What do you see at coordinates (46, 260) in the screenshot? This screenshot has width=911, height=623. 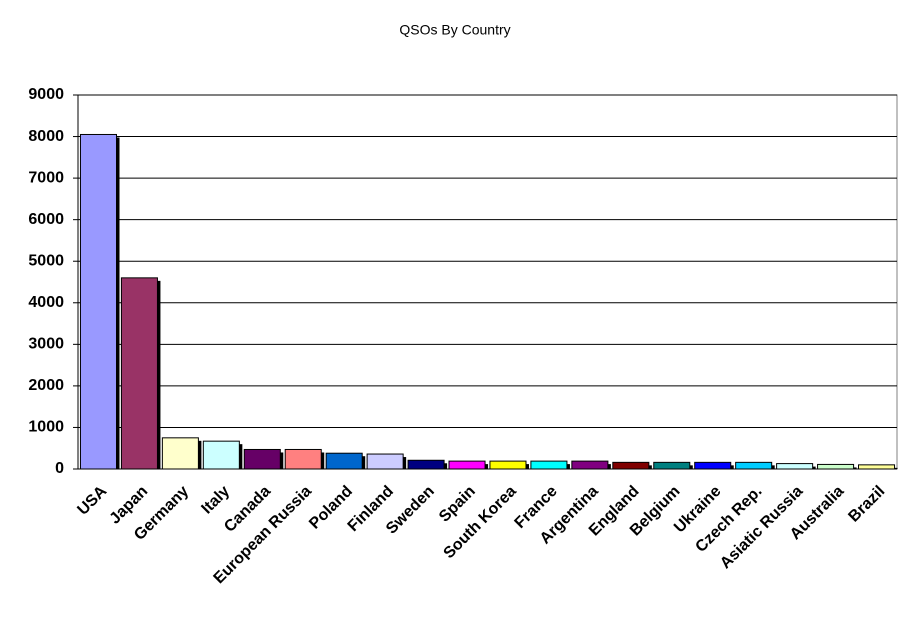 I see `y-tick-label: 5000` at bounding box center [46, 260].